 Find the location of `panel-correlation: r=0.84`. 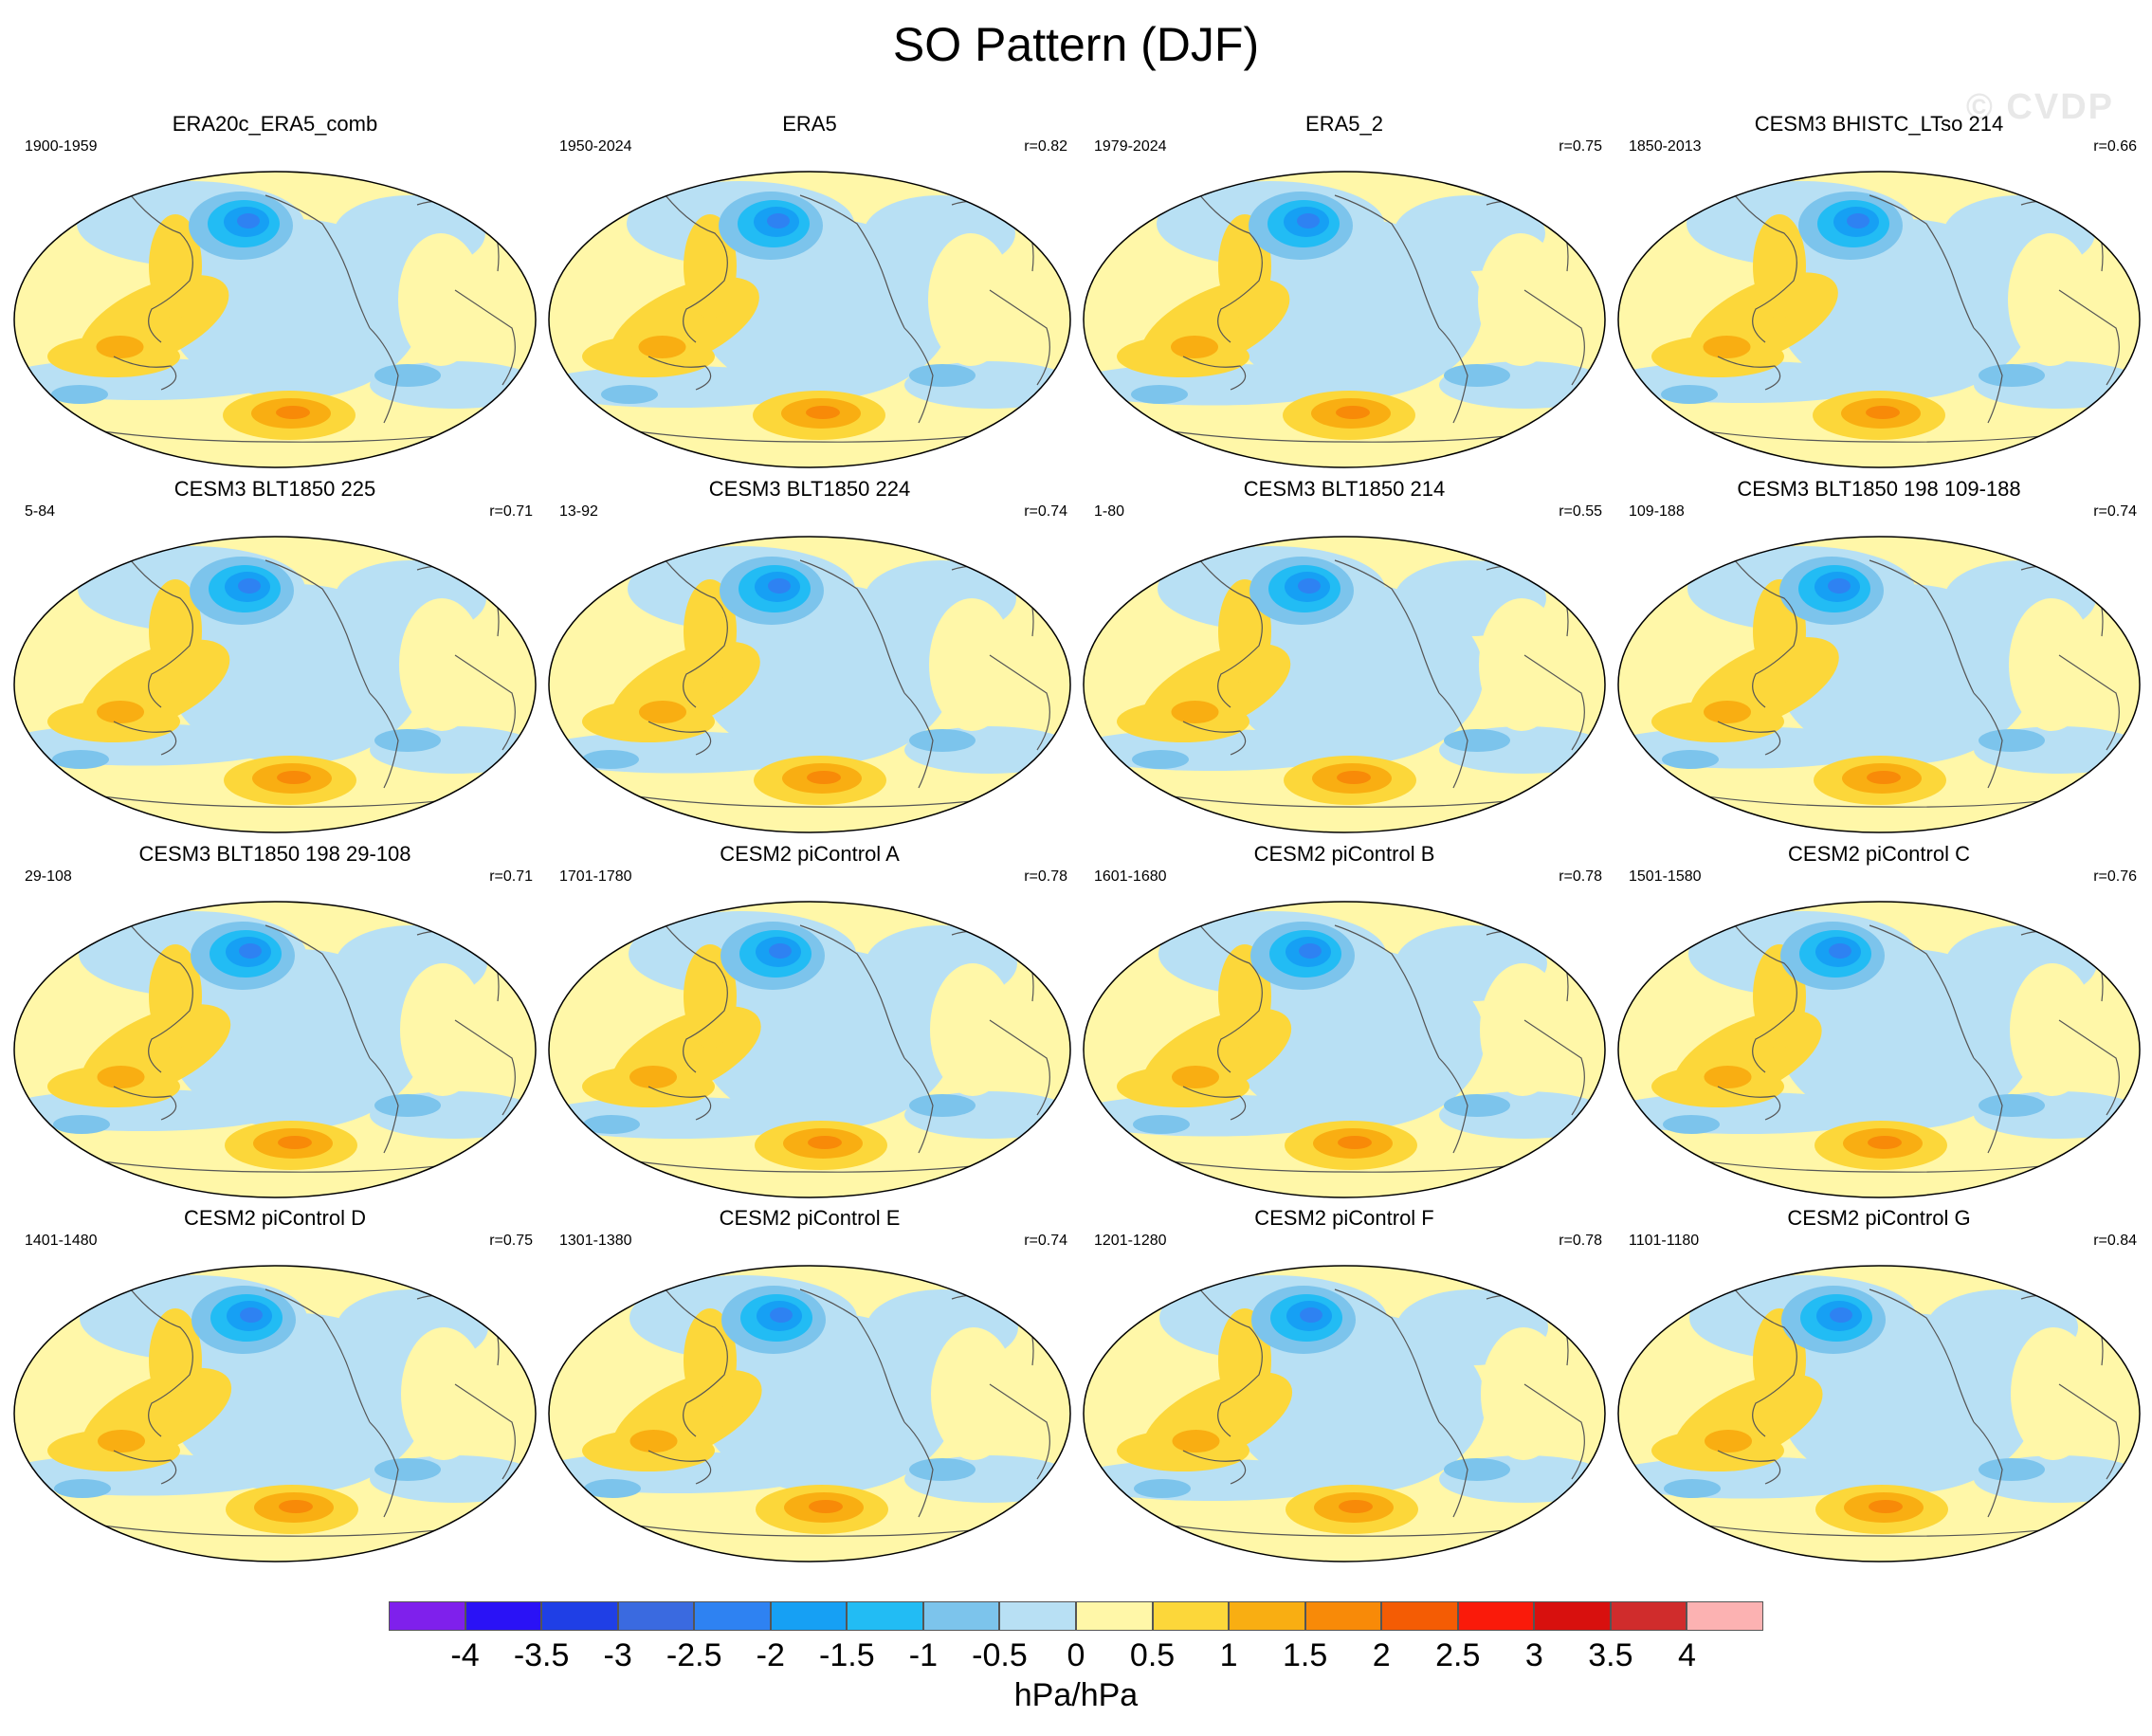

panel-correlation: r=0.84 is located at coordinates (2115, 1241).